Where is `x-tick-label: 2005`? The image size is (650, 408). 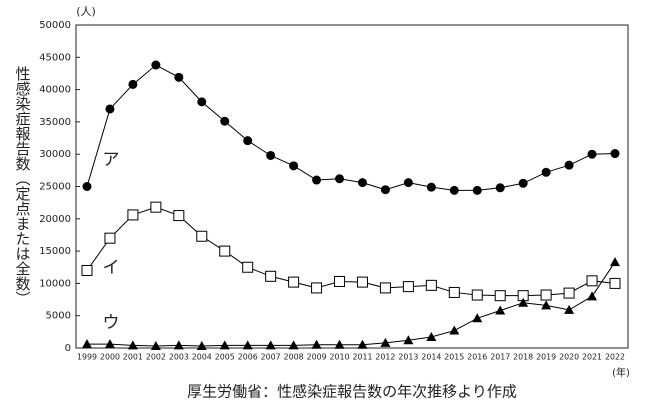
x-tick-label: 2005 is located at coordinates (225, 357).